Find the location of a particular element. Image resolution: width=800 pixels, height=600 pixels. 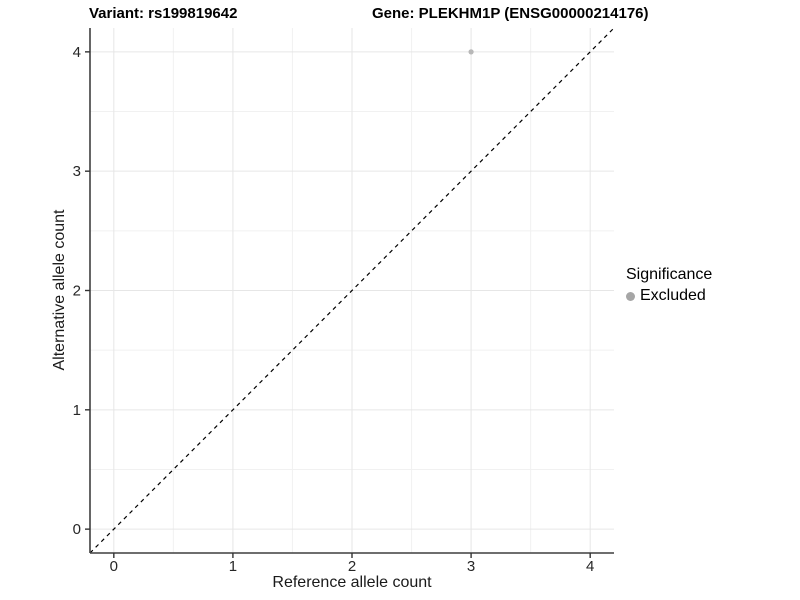

y-tick-label: 1 is located at coordinates (77, 410).